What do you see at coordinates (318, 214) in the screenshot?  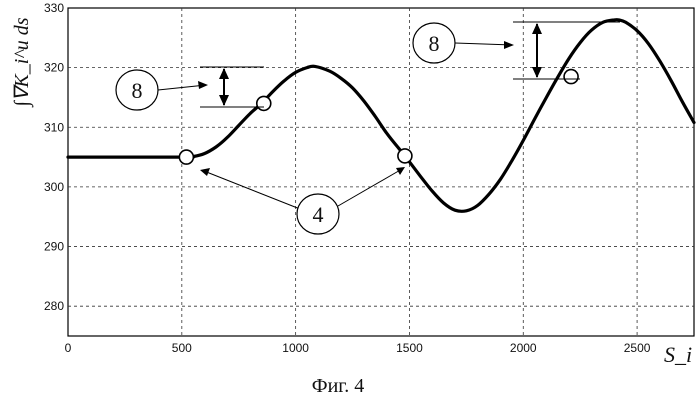 I see `callout-label-4: 4` at bounding box center [318, 214].